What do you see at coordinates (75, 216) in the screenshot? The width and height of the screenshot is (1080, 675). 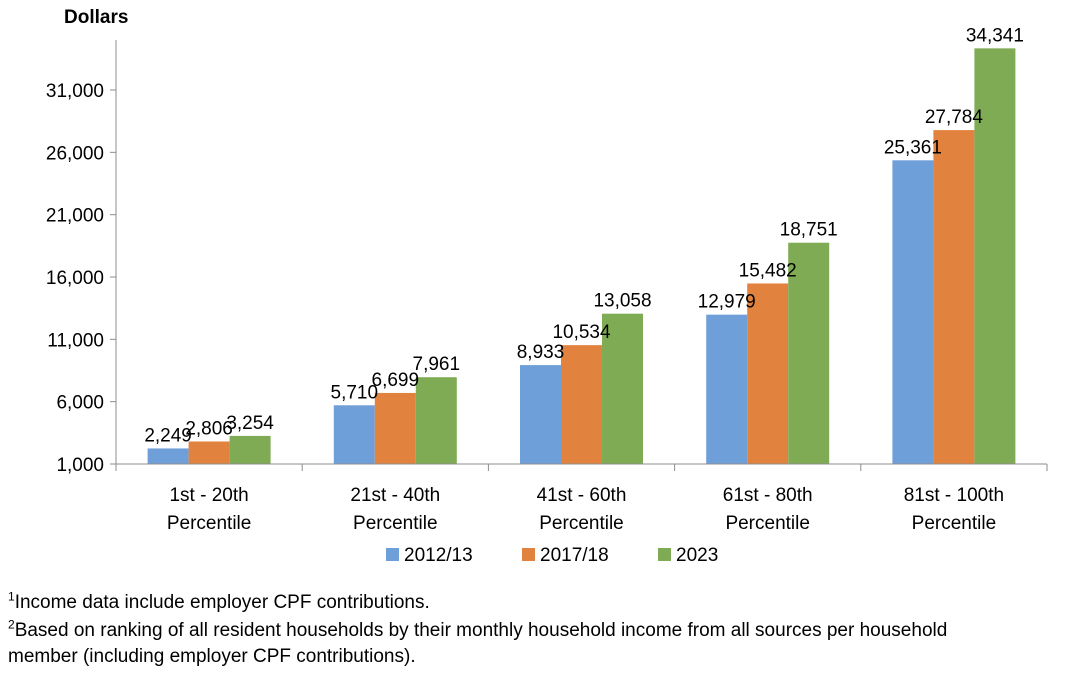 I see `y-tick-label: 21,000` at bounding box center [75, 216].